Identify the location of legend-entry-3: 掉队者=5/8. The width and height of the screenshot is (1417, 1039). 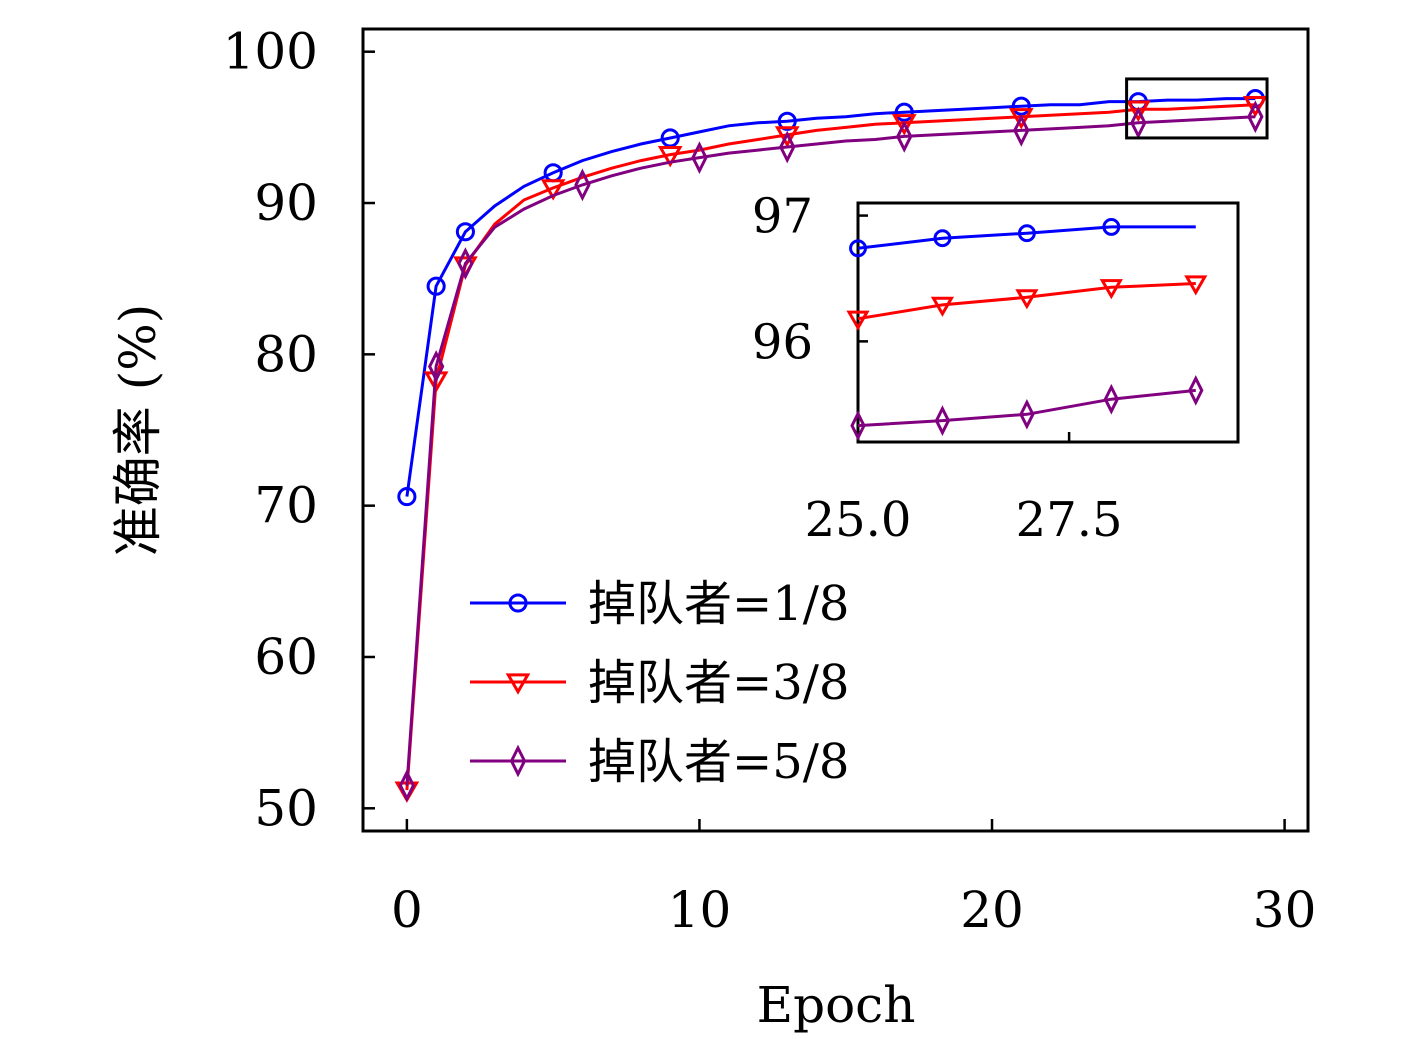
(659, 762).